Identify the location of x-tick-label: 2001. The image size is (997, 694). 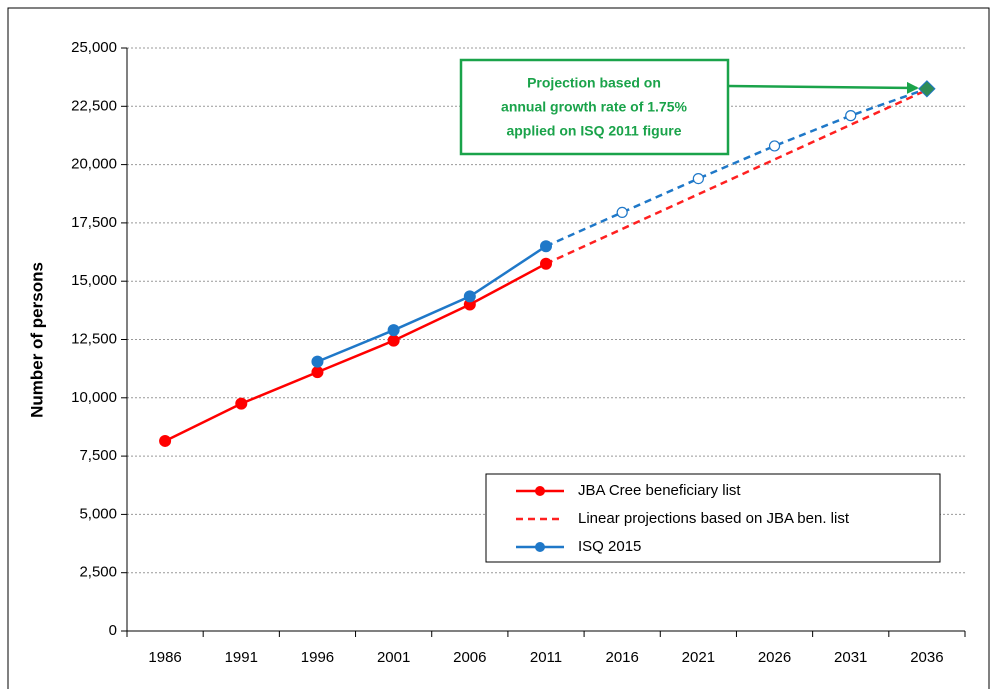
(393, 657).